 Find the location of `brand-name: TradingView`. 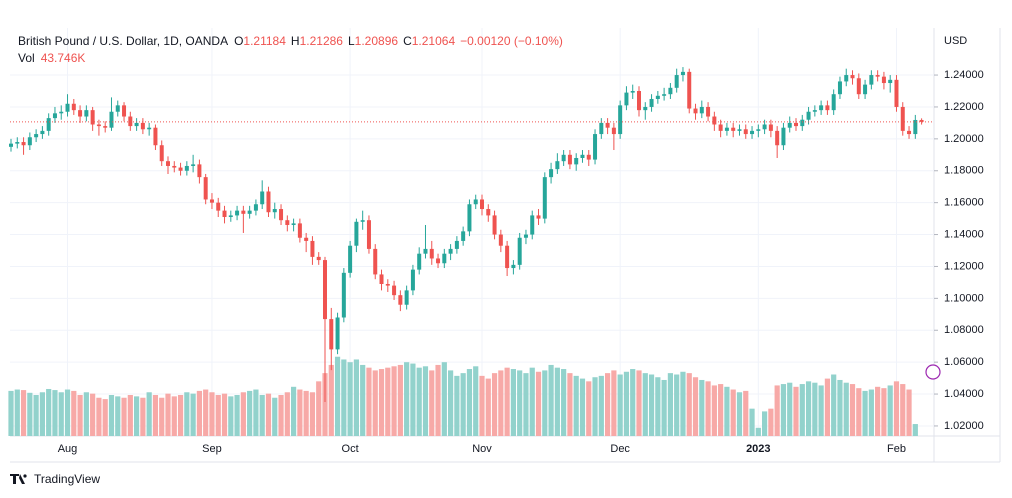

brand-name: TradingView is located at coordinates (67, 479).